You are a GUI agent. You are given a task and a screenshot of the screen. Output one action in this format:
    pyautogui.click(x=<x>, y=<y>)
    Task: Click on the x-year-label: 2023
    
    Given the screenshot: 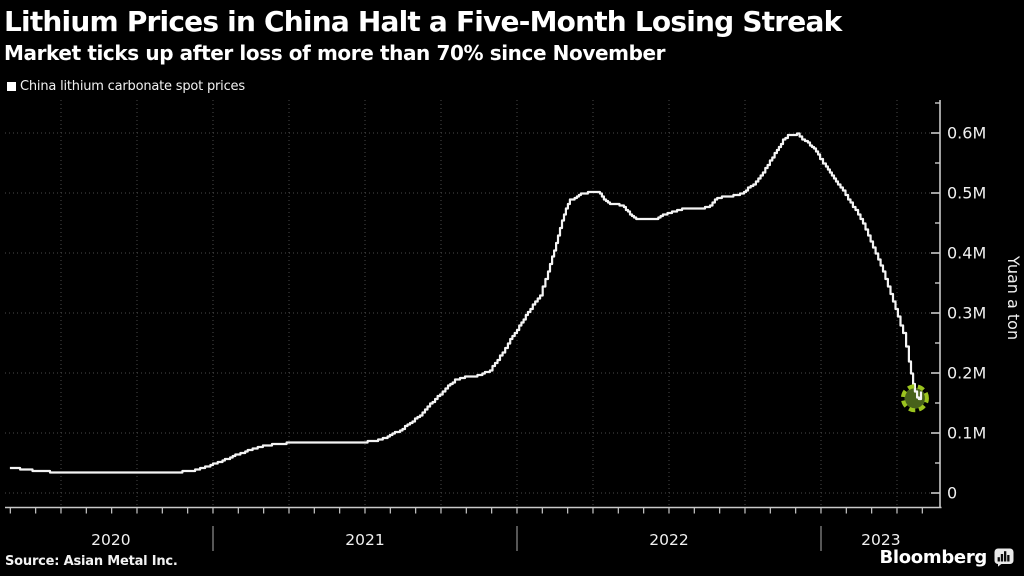 What is the action you would take?
    pyautogui.click(x=880, y=540)
    